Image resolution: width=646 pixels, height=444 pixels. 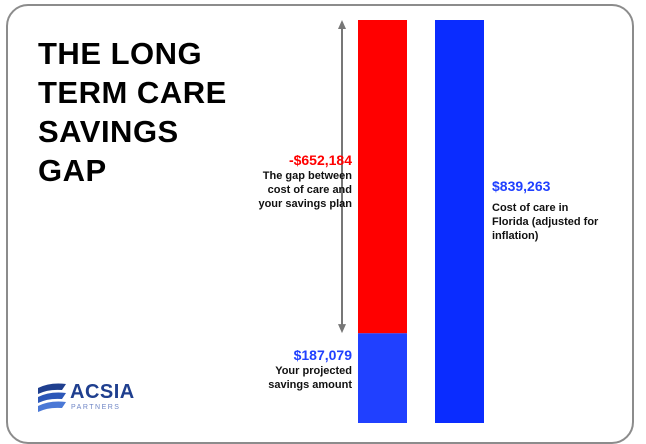 What do you see at coordinates (96, 407) in the screenshot?
I see `logo-tagline: PARTNERS` at bounding box center [96, 407].